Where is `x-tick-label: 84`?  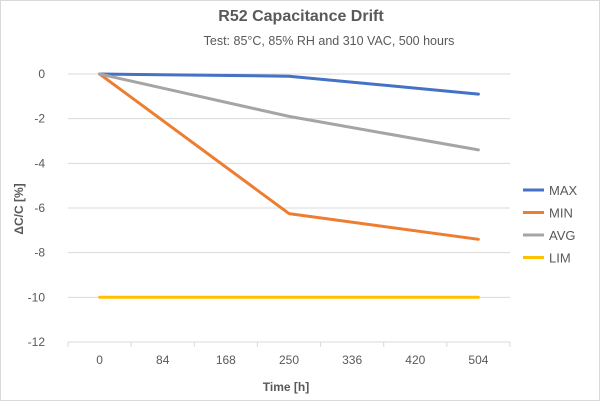
x-tick-label: 84 is located at coordinates (163, 360).